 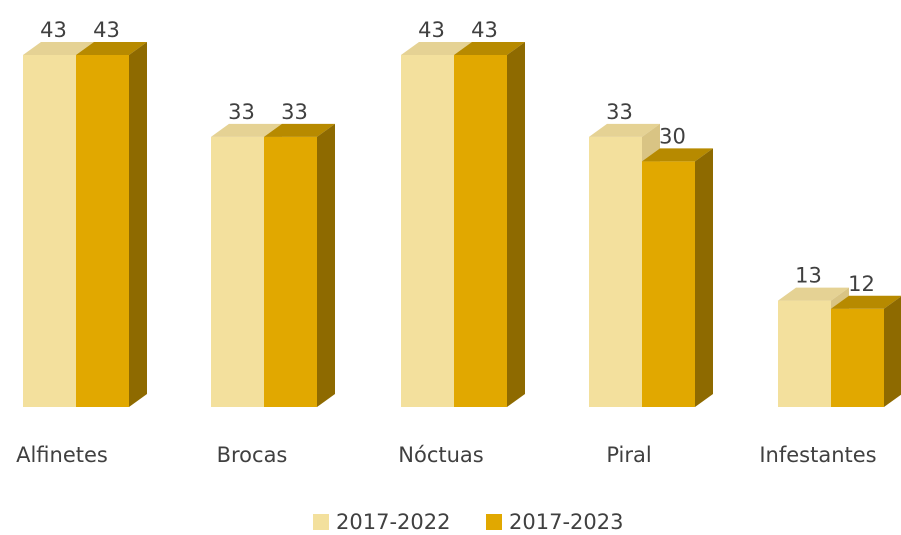 I want to click on bar-front-alfinetes-2017-2023, so click(x=102, y=231).